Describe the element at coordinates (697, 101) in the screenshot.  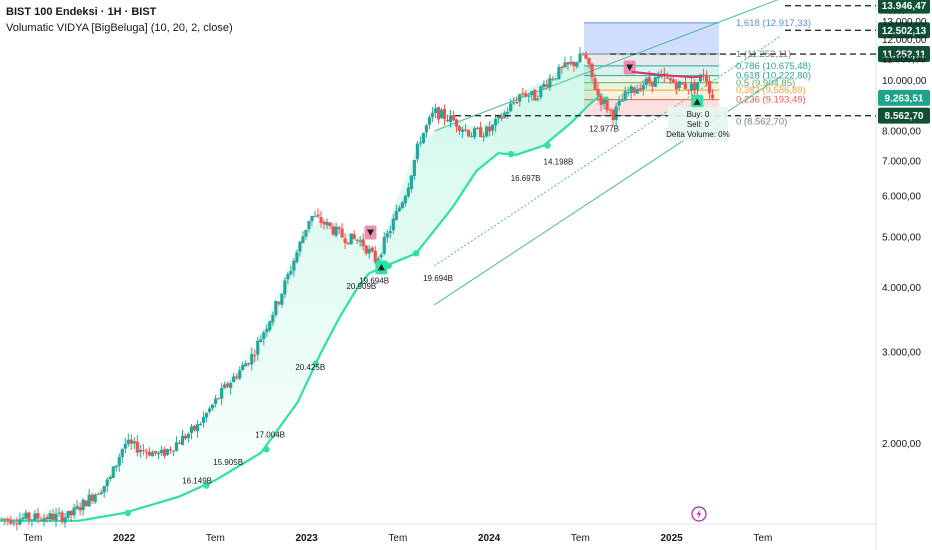
I see `buy-signal-marker` at that location.